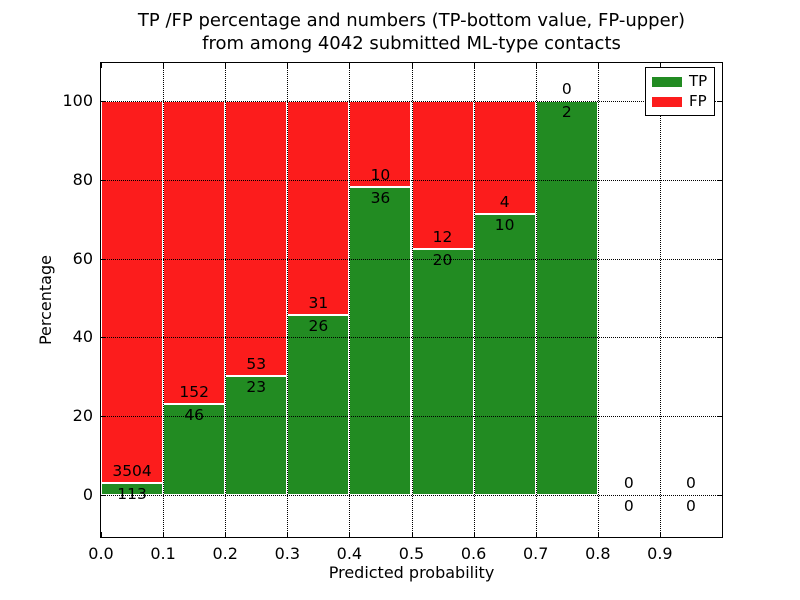 The height and width of the screenshot is (600, 800). What do you see at coordinates (660, 553) in the screenshot?
I see `x-tick-label: 0.9` at bounding box center [660, 553].